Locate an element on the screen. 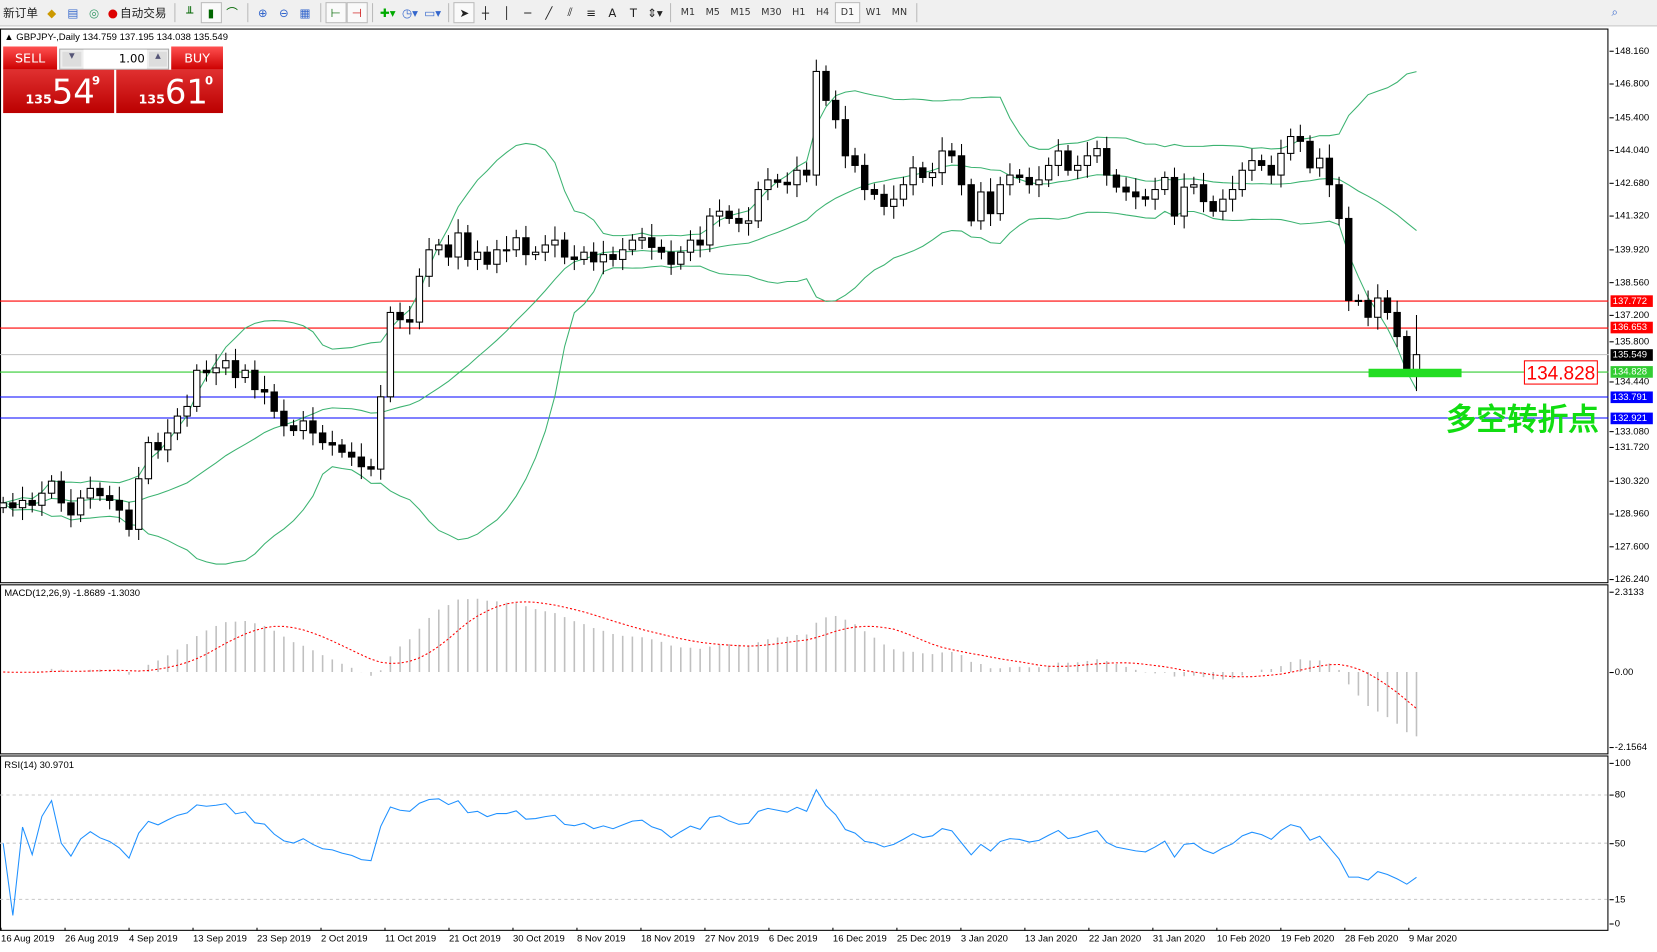 This screenshot has height=952, width=1657. fibonacci-icon: ≡ is located at coordinates (591, 12).